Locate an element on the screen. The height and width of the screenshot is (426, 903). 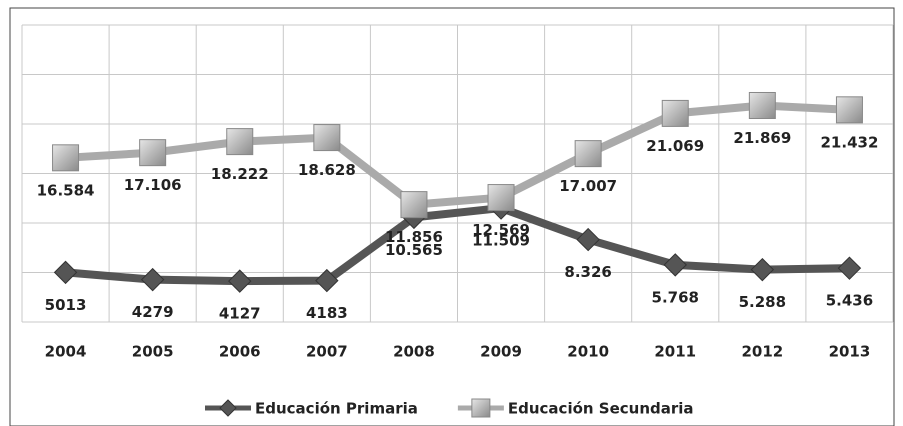
data-label: 17.007 is located at coordinates (588, 186).